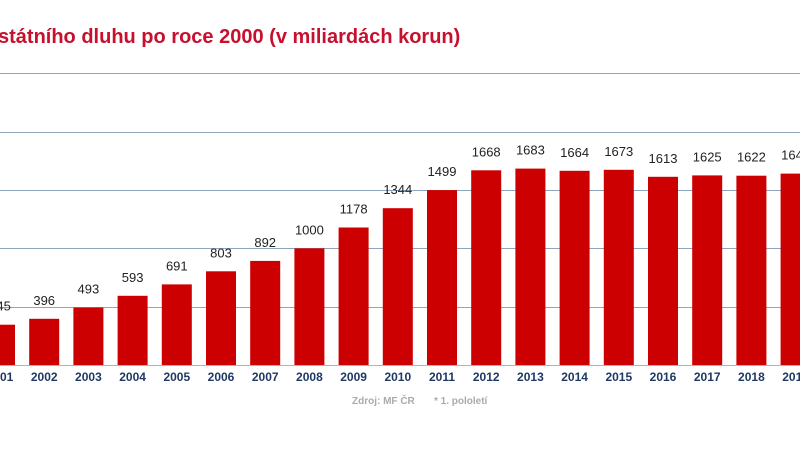  I want to click on x-tick-label: 2003, so click(88, 377).